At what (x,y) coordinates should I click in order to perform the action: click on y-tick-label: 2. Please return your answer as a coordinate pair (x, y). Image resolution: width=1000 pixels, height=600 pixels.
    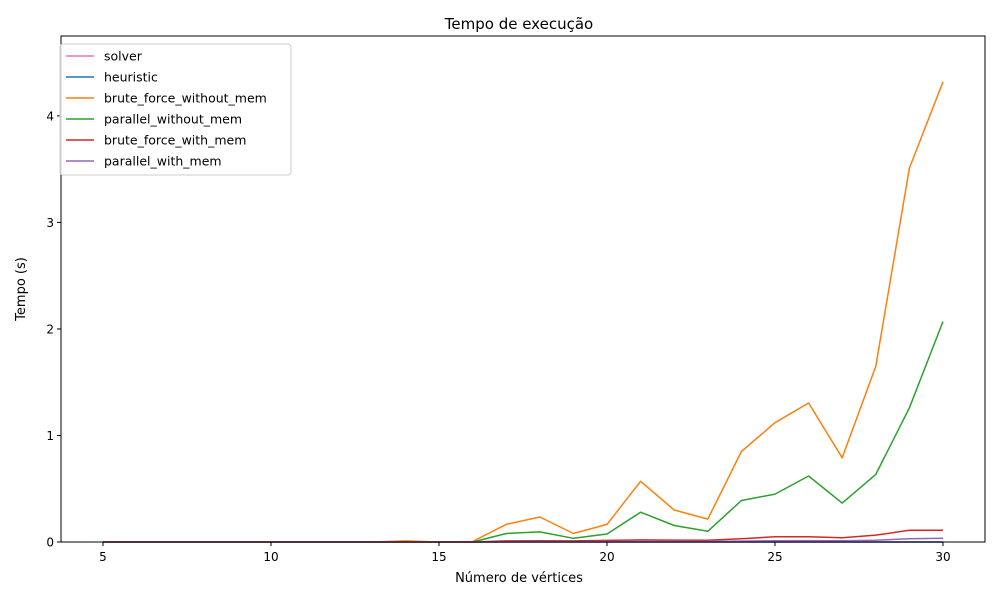
    Looking at the image, I should click on (50, 329).